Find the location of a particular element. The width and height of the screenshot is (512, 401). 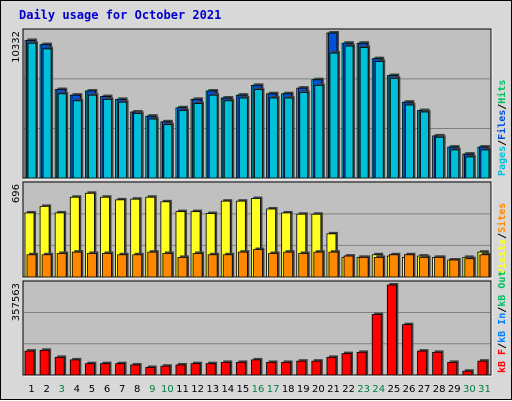

x-tick-label: 20 is located at coordinates (318, 389).